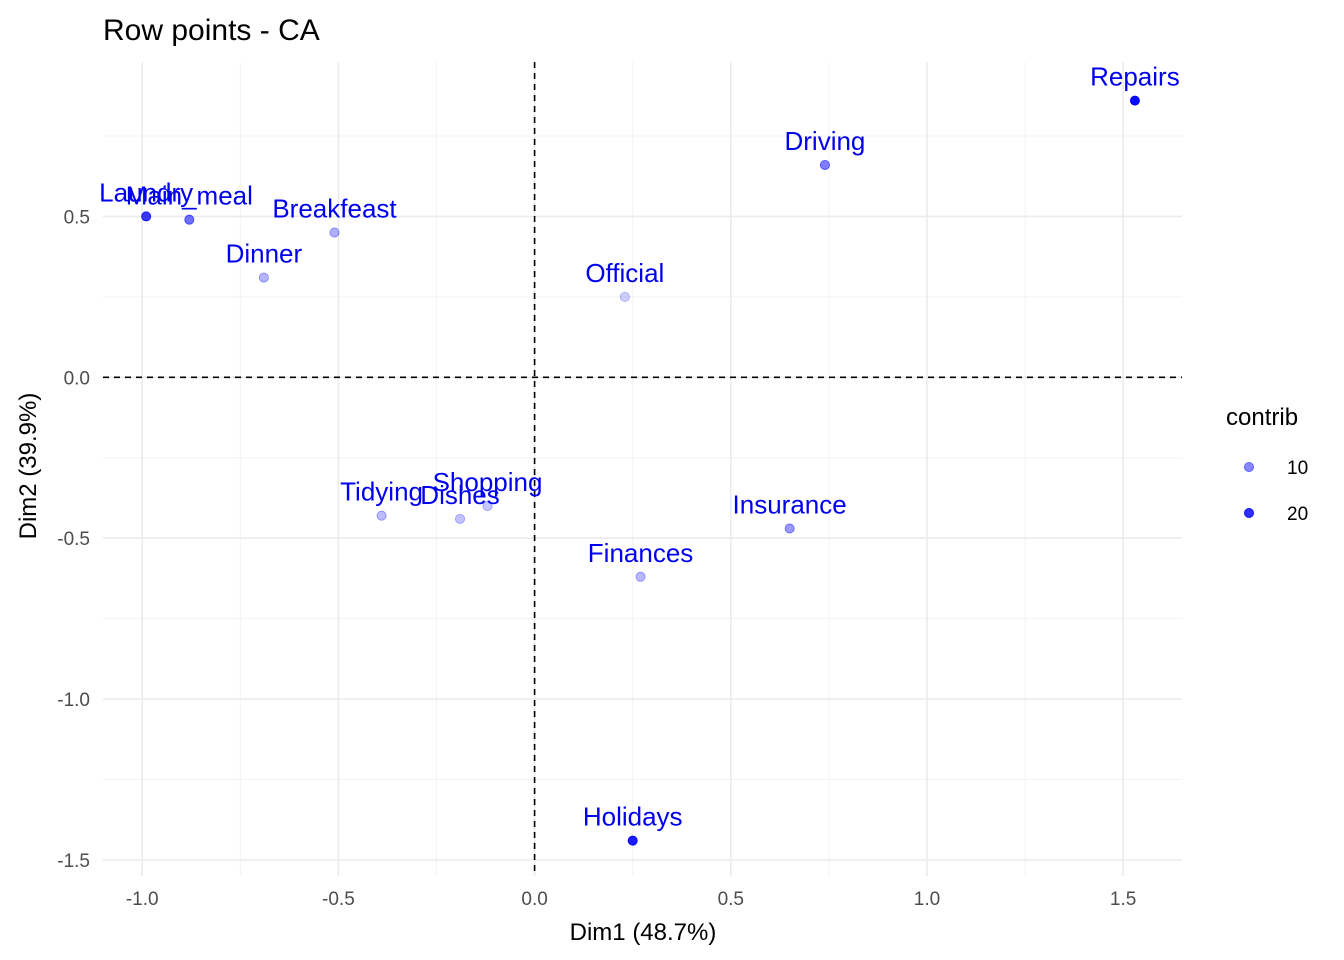  I want to click on legend: contrib 10 20, so click(1267, 464).